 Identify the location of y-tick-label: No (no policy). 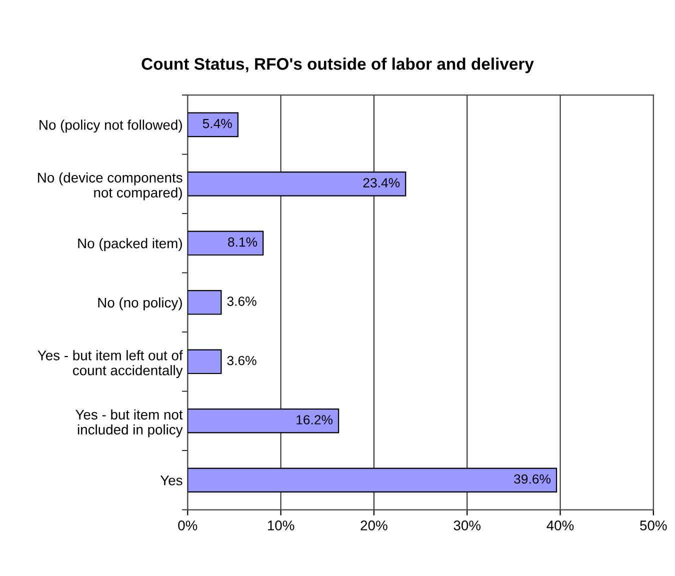
(140, 303).